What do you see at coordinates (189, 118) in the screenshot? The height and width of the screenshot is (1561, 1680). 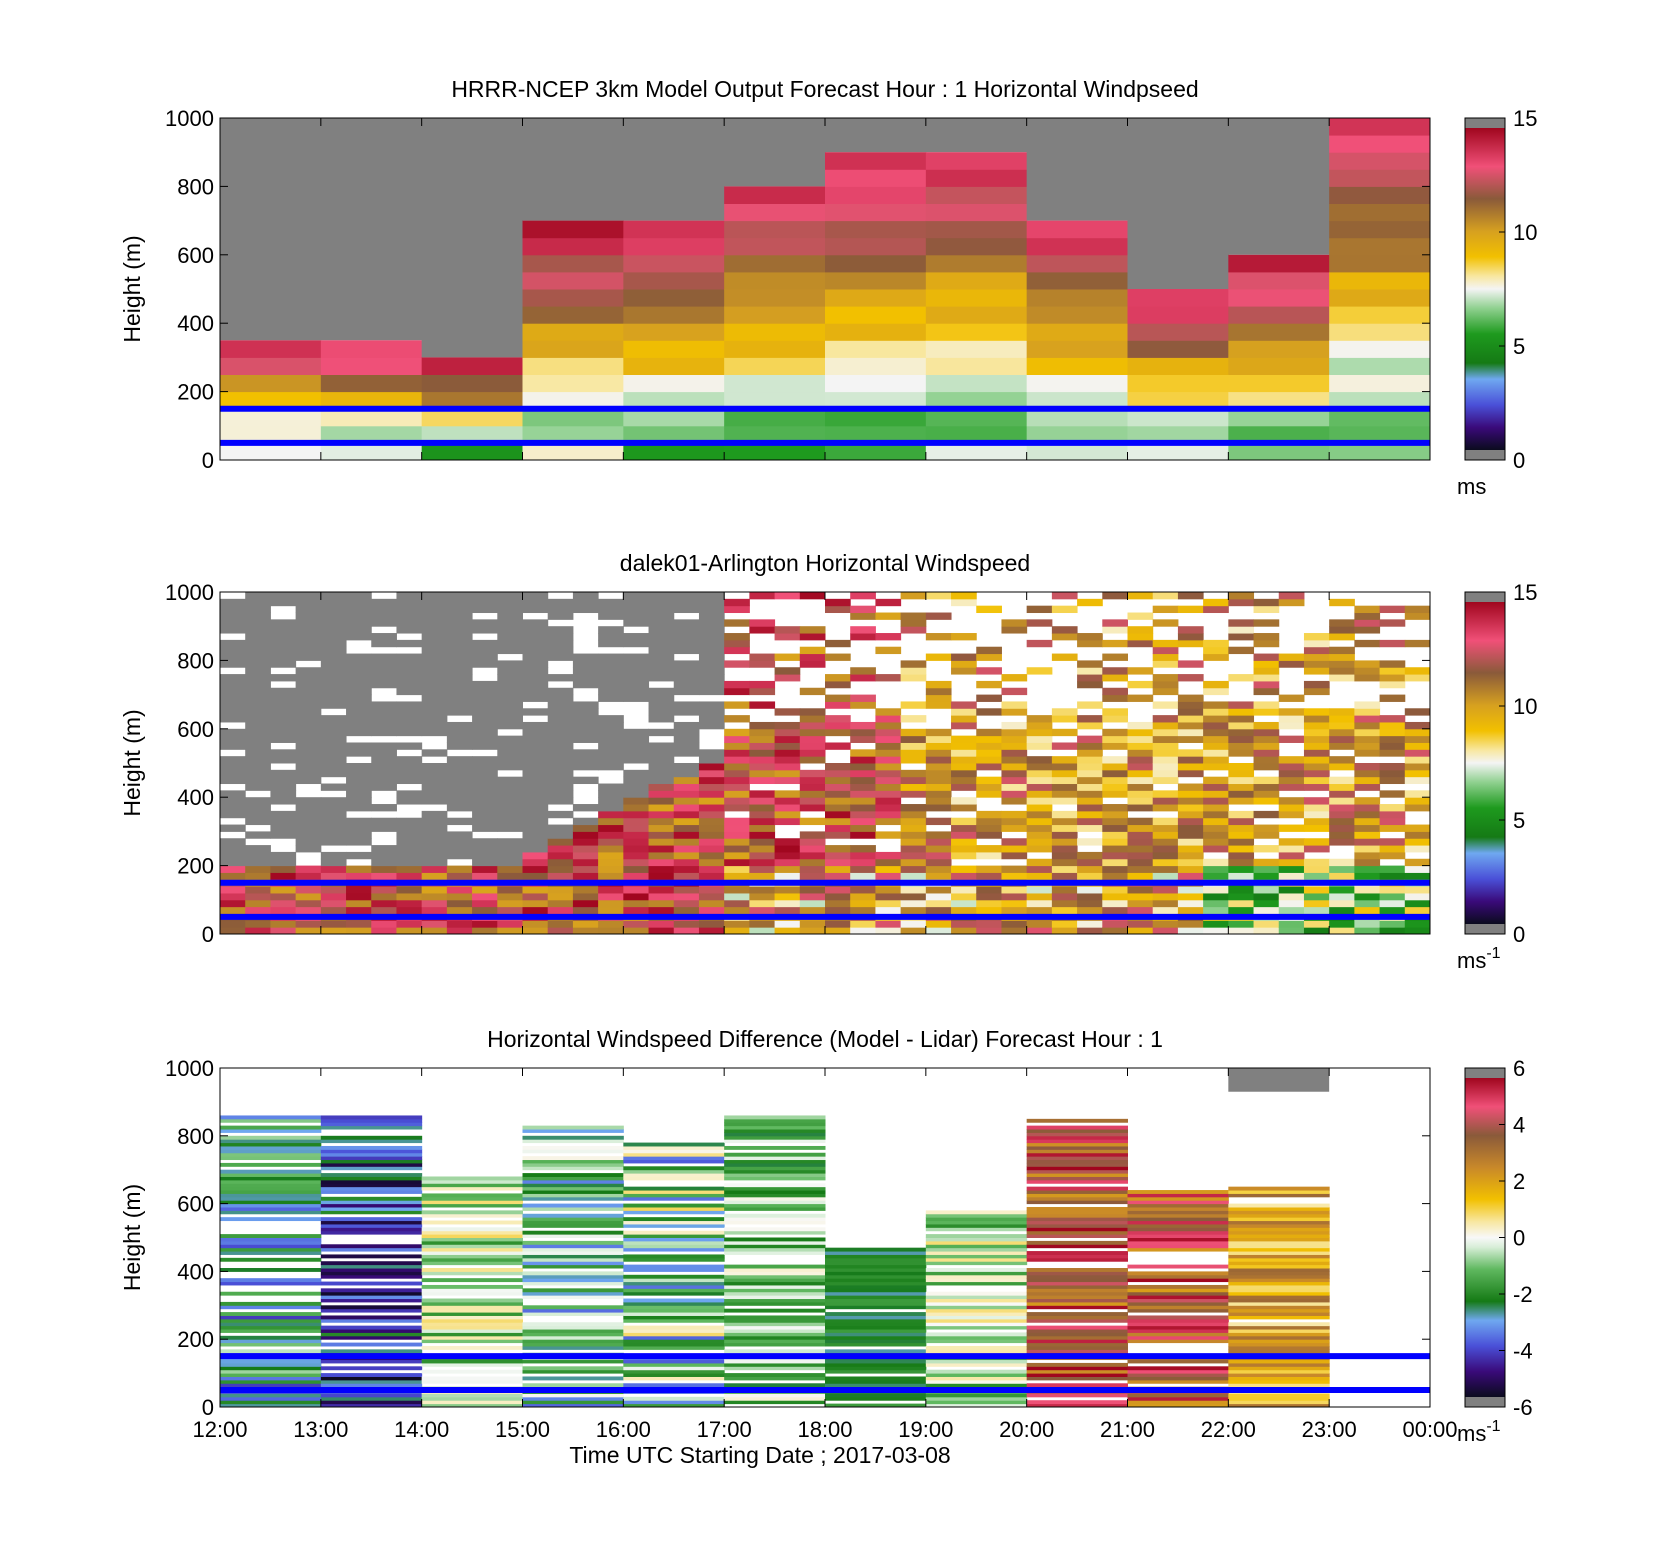 I see `y-tick-label: 1000` at bounding box center [189, 118].